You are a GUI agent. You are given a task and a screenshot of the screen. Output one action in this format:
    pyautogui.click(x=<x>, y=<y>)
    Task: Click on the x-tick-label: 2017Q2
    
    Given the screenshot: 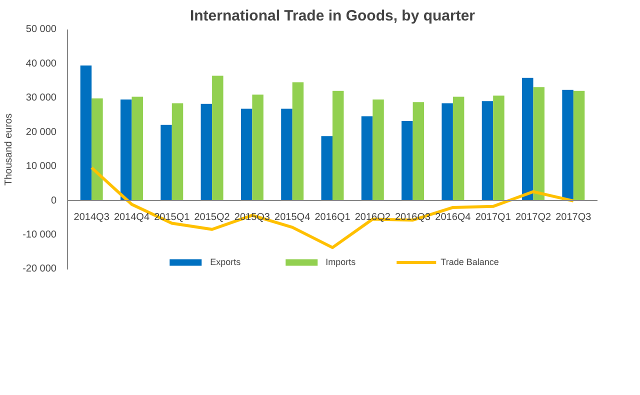 What is the action you would take?
    pyautogui.click(x=533, y=217)
    